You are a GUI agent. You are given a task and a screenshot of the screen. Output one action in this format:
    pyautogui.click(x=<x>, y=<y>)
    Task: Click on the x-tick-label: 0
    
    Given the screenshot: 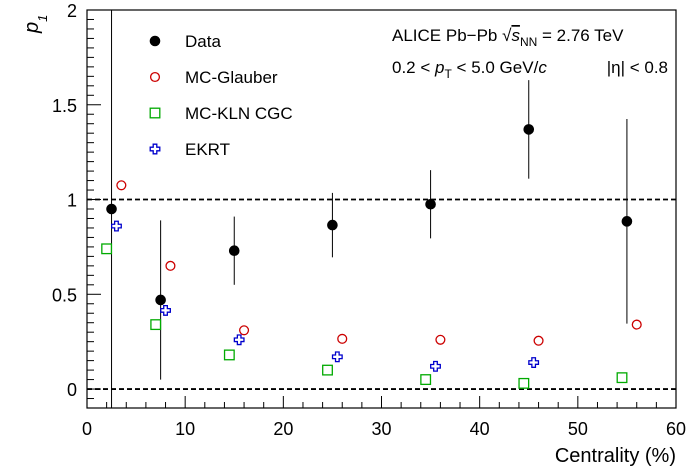 What is the action you would take?
    pyautogui.click(x=87, y=429)
    